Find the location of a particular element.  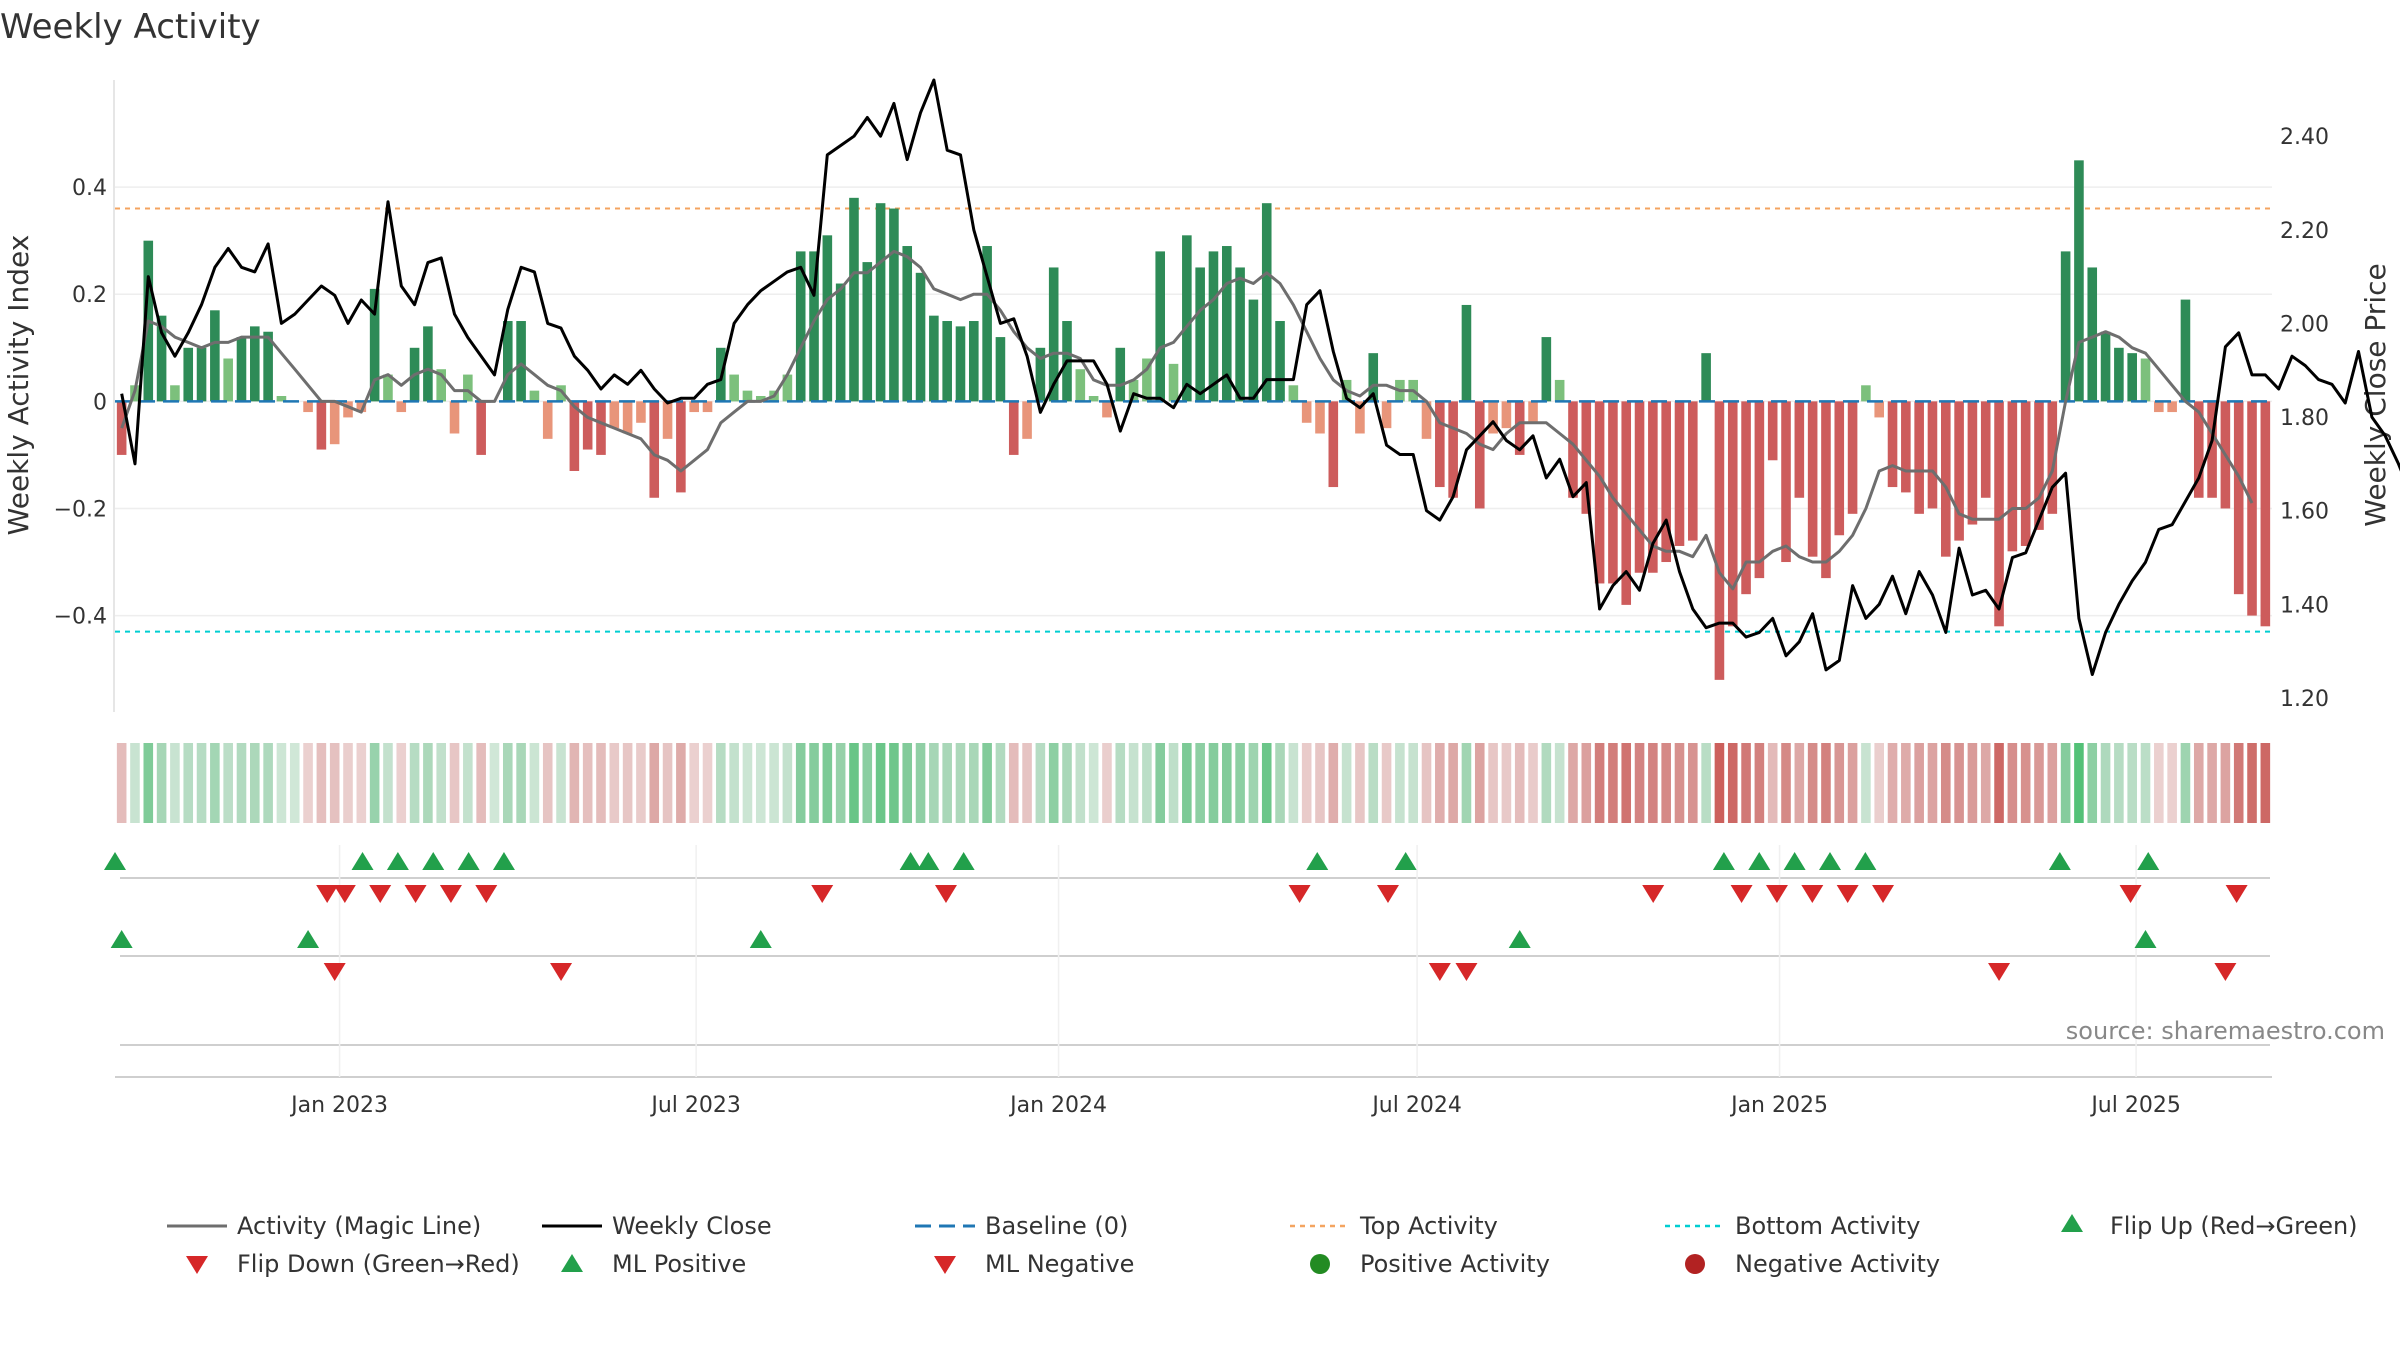

y2-tick-label: 1.40 is located at coordinates (2304, 605).